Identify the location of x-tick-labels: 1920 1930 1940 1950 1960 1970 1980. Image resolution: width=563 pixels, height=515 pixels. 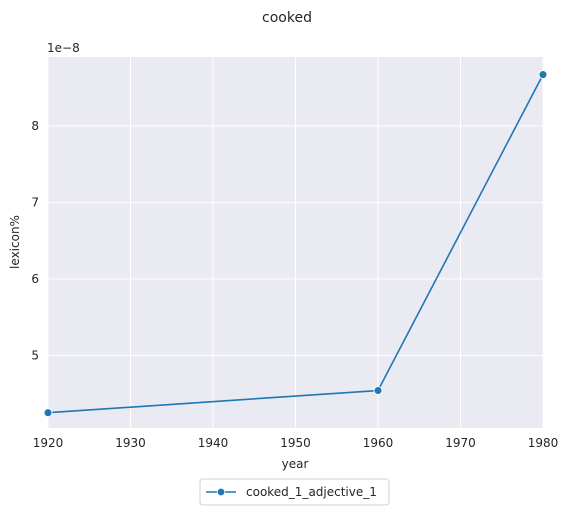
(296, 443).